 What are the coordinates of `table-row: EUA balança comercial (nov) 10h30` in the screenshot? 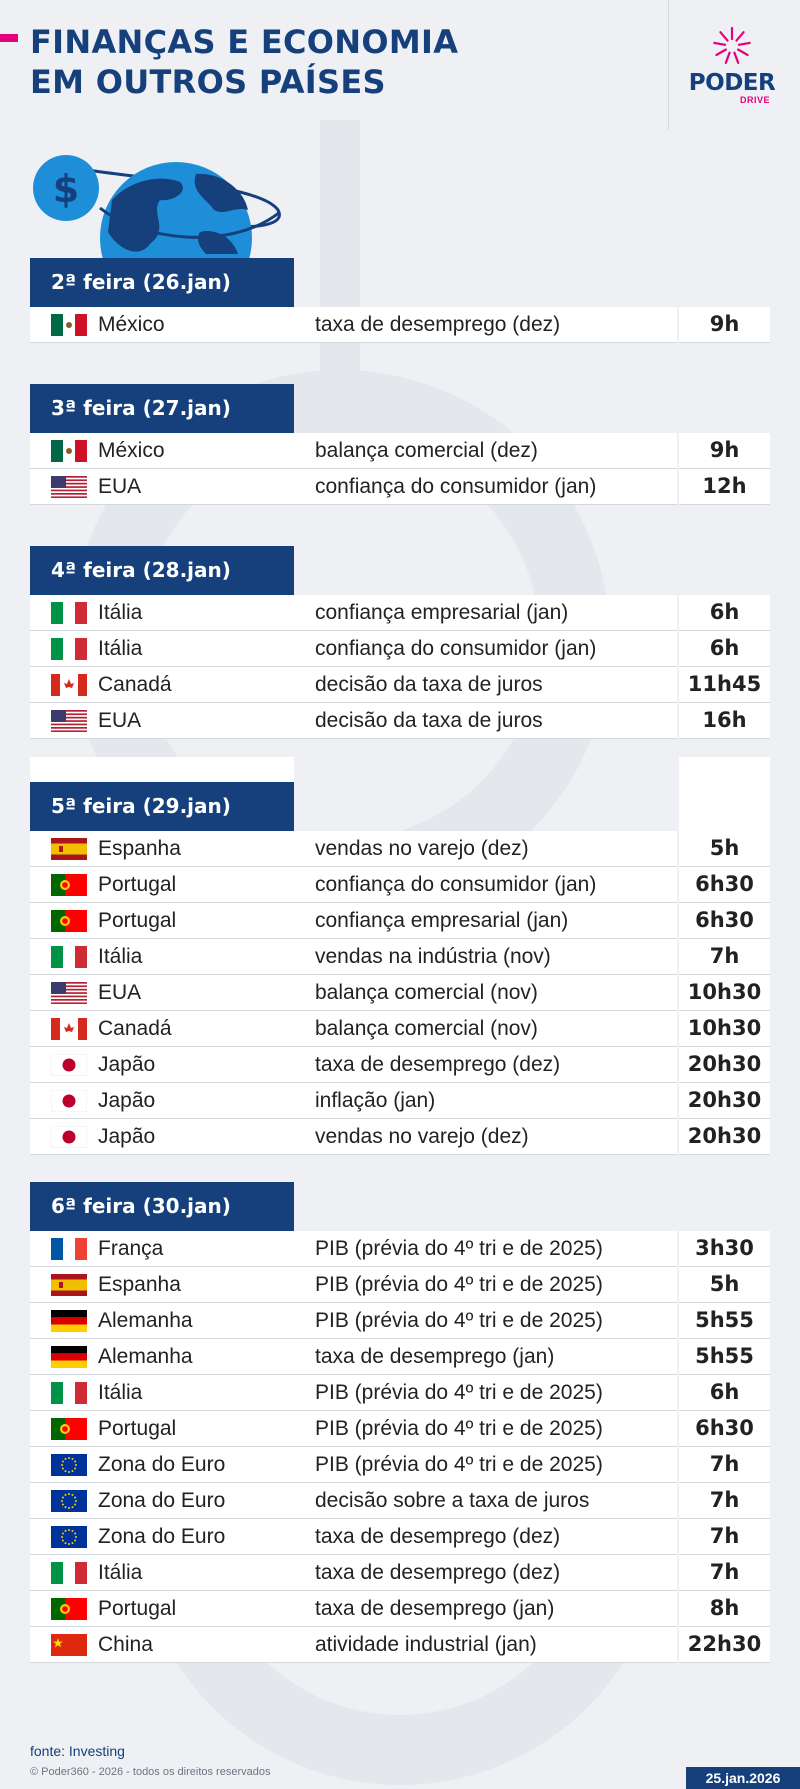 It's located at (400, 993).